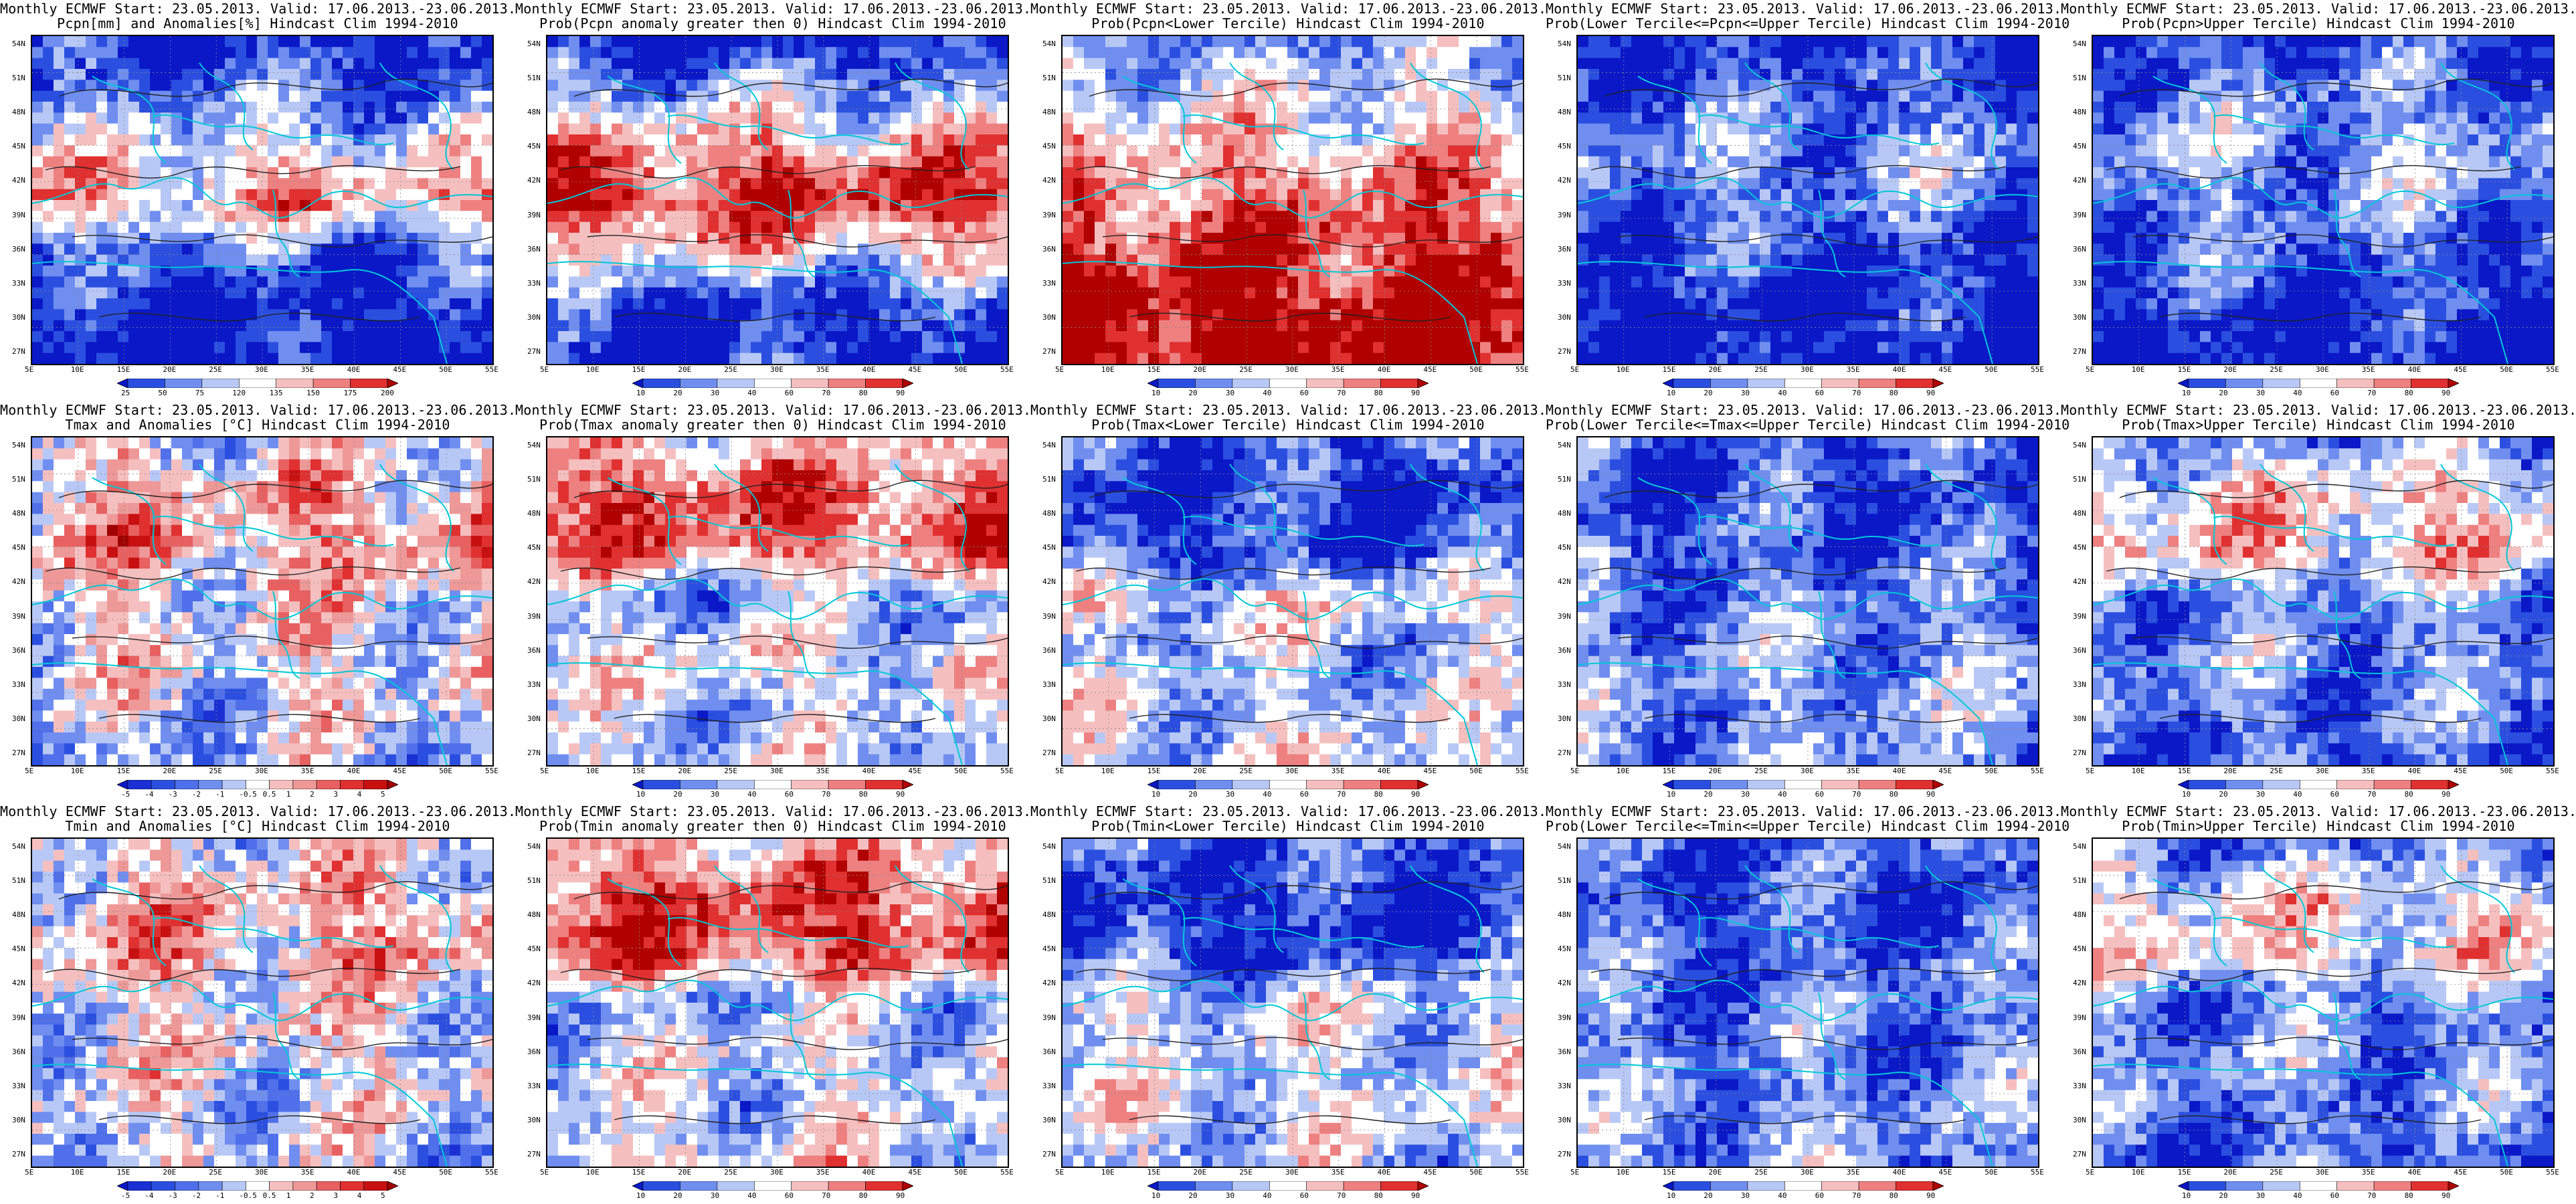 The width and height of the screenshot is (2576, 1204). I want to click on scale-tick-label: 2, so click(312, 795).